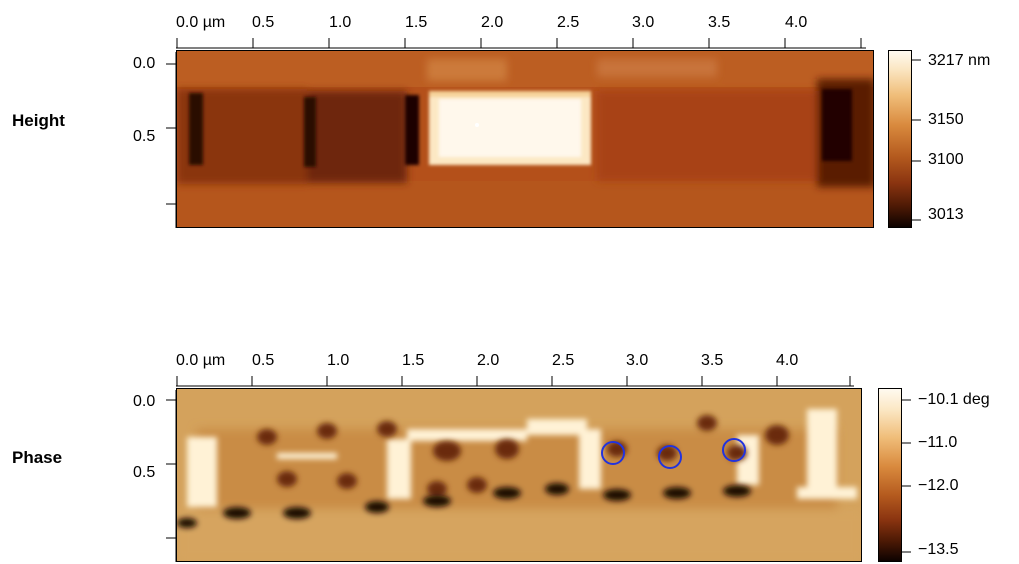  I want to click on height-colorbar-label: 3150, so click(946, 119).